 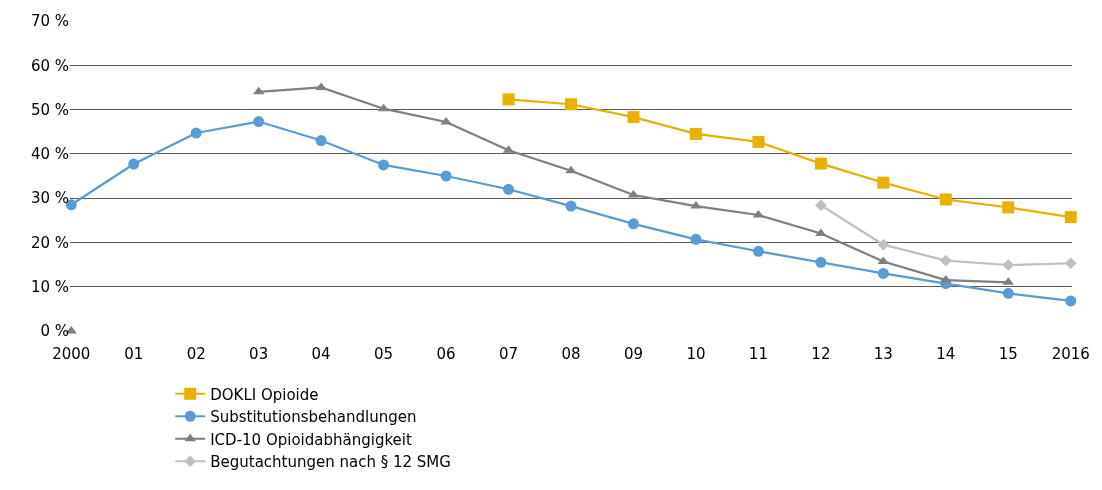 I want to click on y-tick-label: 20 %, so click(x=49, y=242).